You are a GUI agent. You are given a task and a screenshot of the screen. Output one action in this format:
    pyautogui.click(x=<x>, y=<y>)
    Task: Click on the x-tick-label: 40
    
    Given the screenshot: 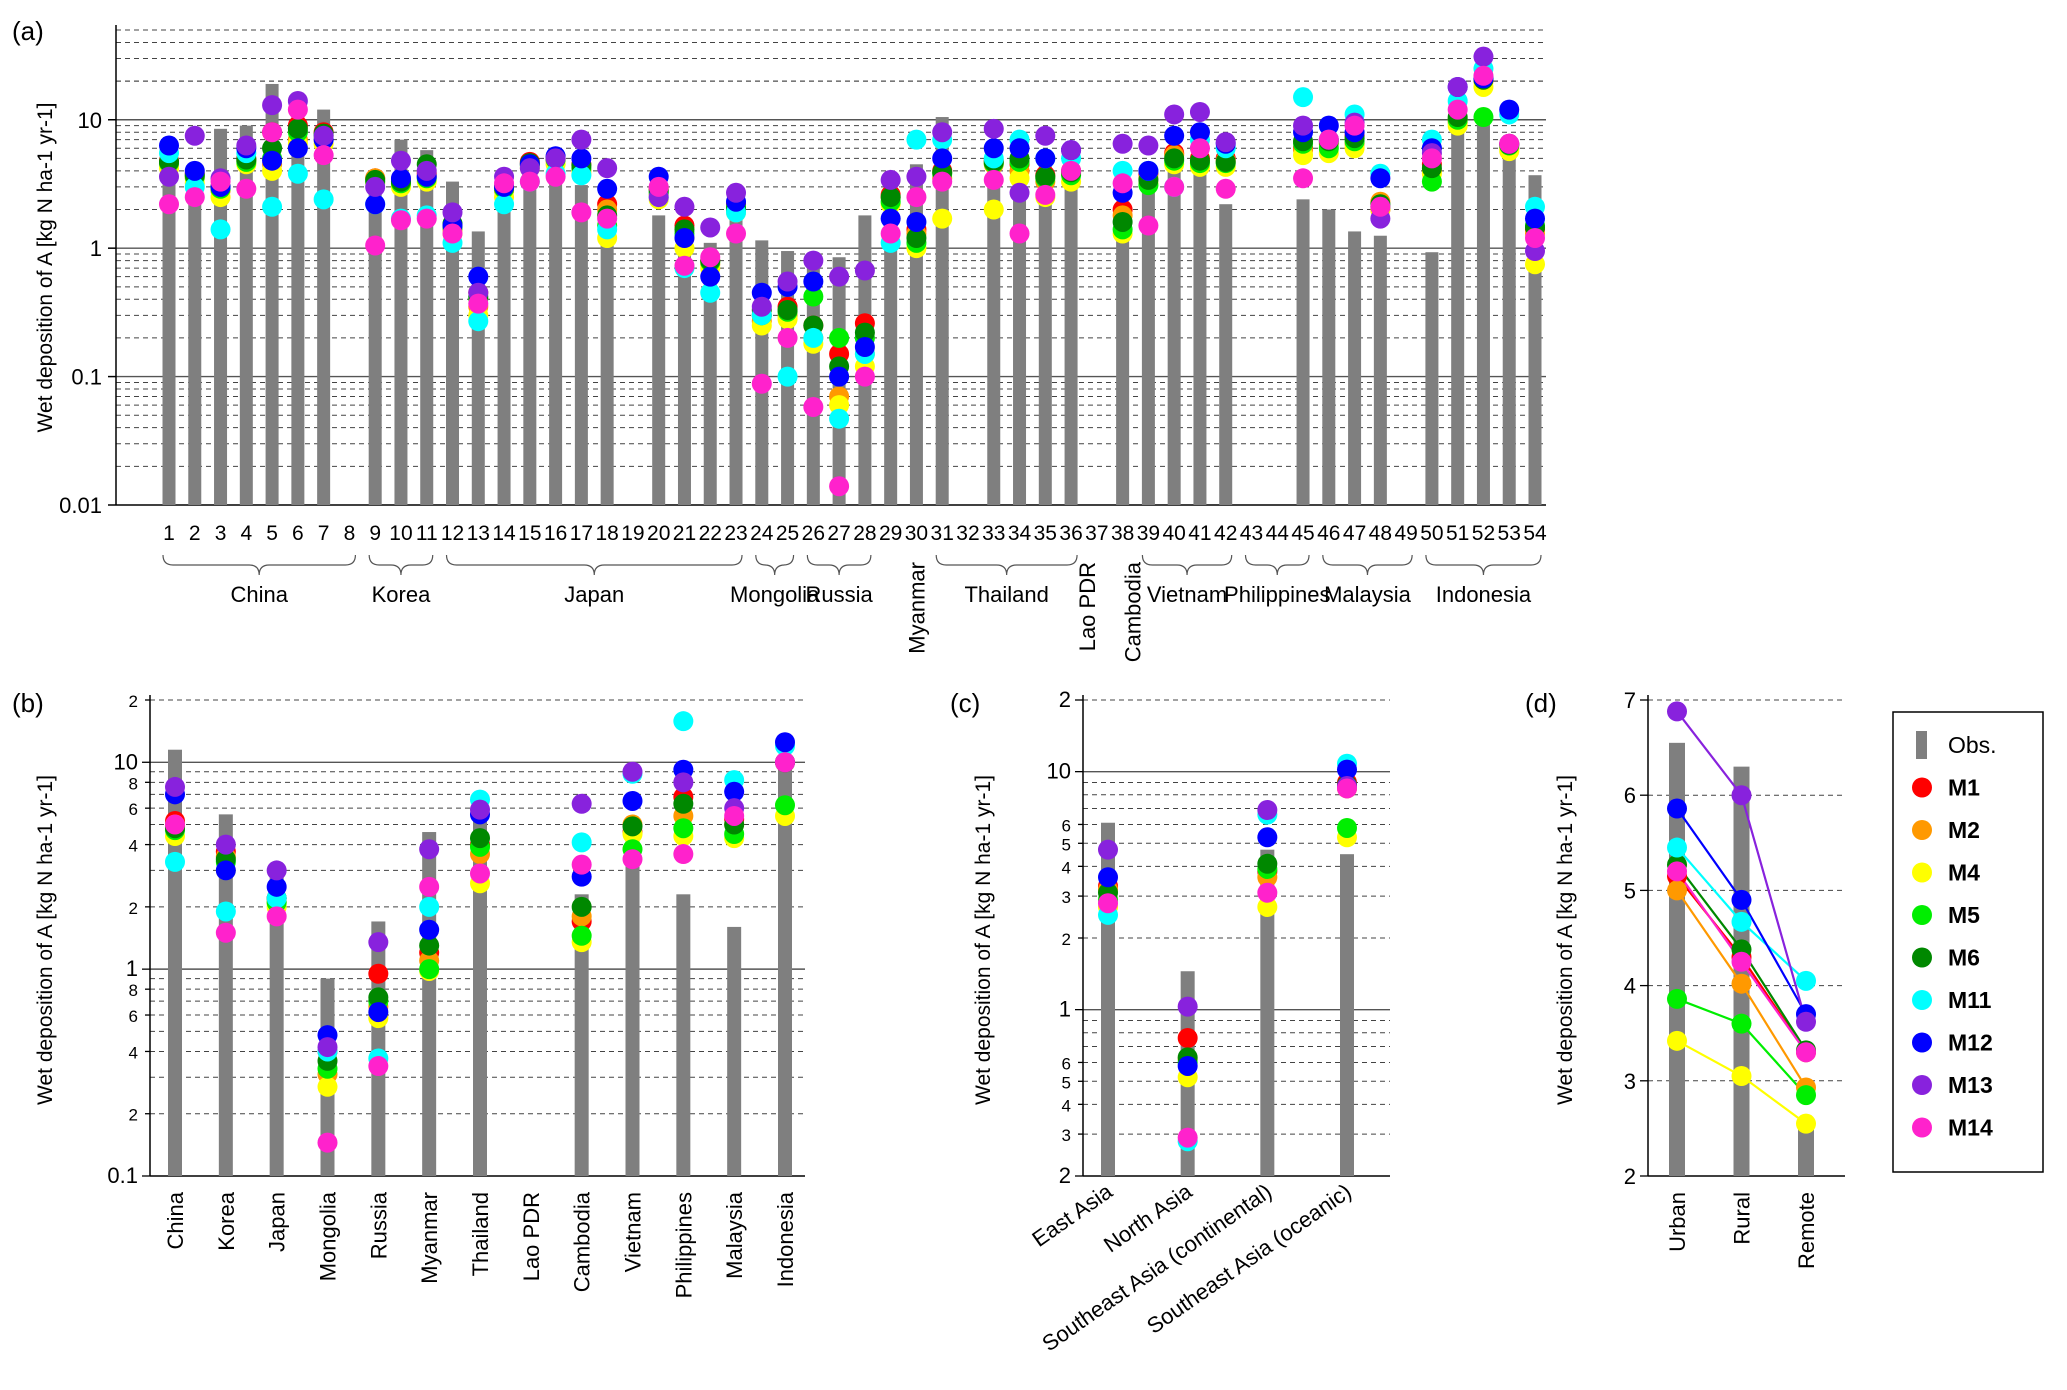 What is the action you would take?
    pyautogui.click(x=1173, y=533)
    